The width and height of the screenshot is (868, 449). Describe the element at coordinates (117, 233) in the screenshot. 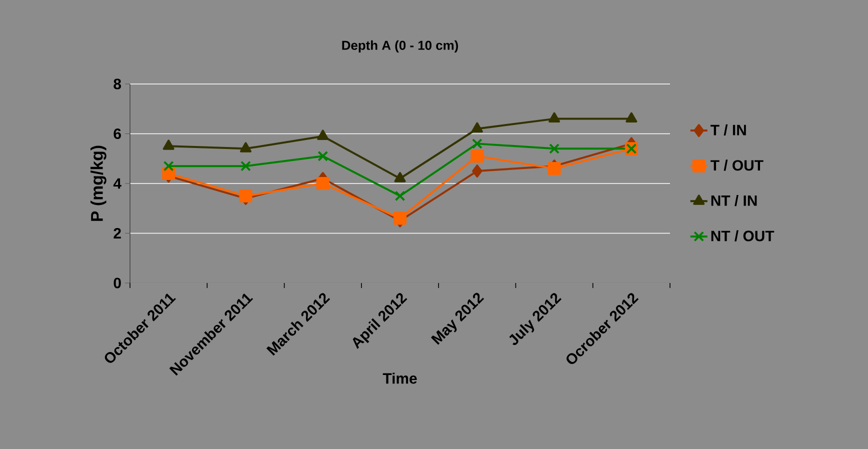

I see `y-tick-label: 2` at that location.